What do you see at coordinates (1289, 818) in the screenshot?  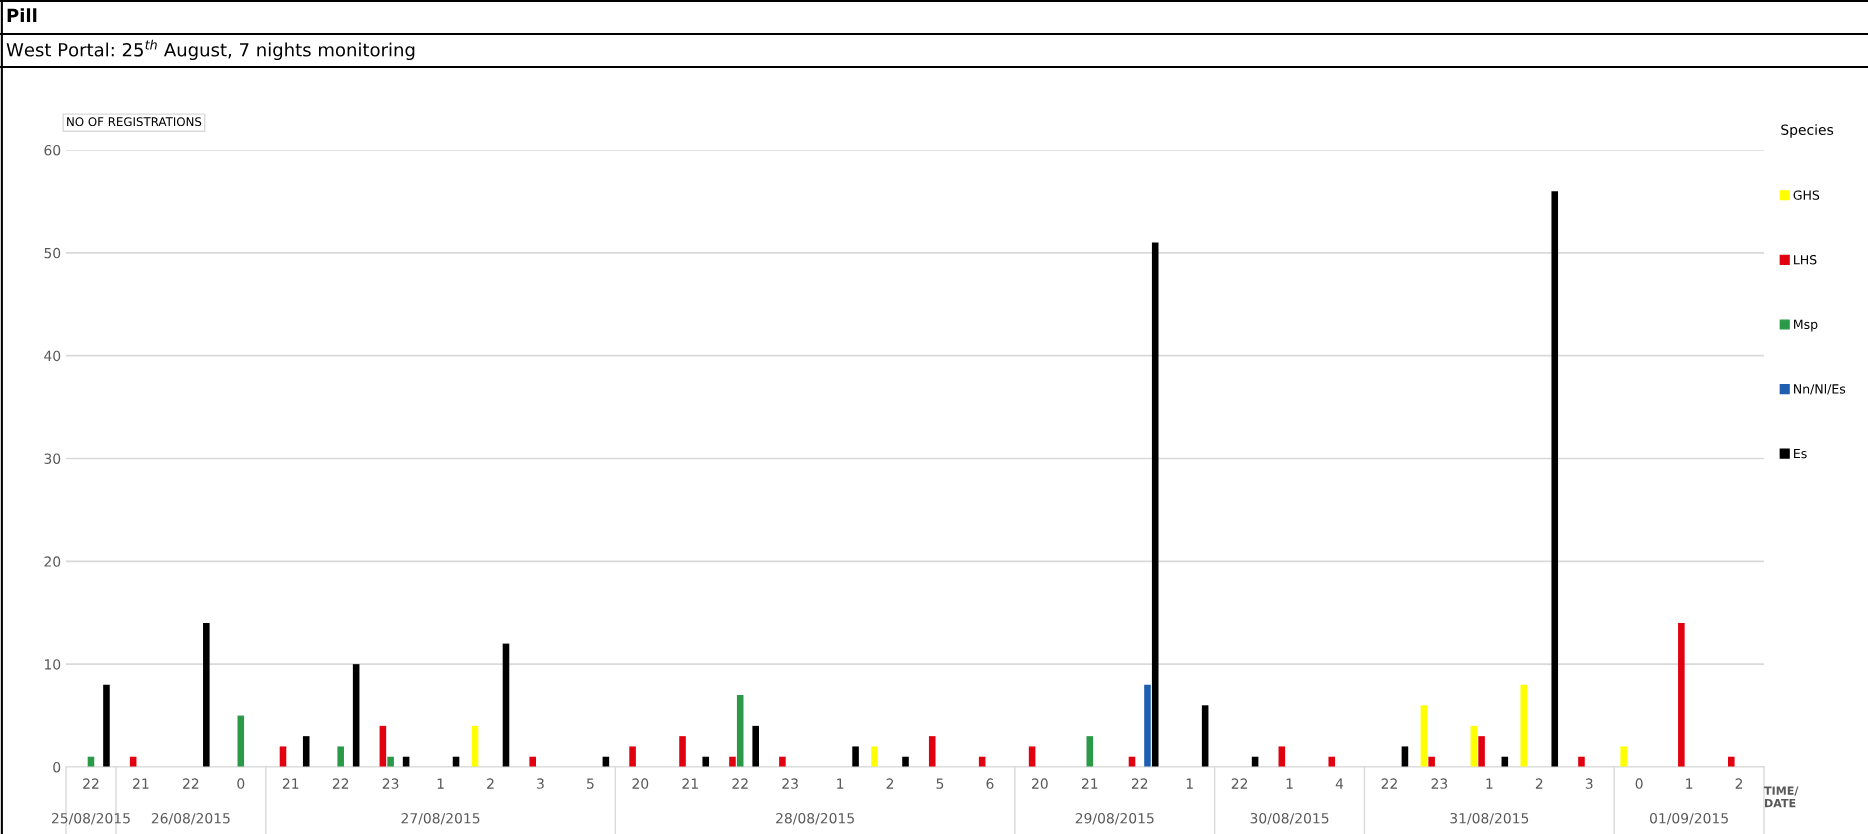 I see `text: 30/08/2015` at bounding box center [1289, 818].